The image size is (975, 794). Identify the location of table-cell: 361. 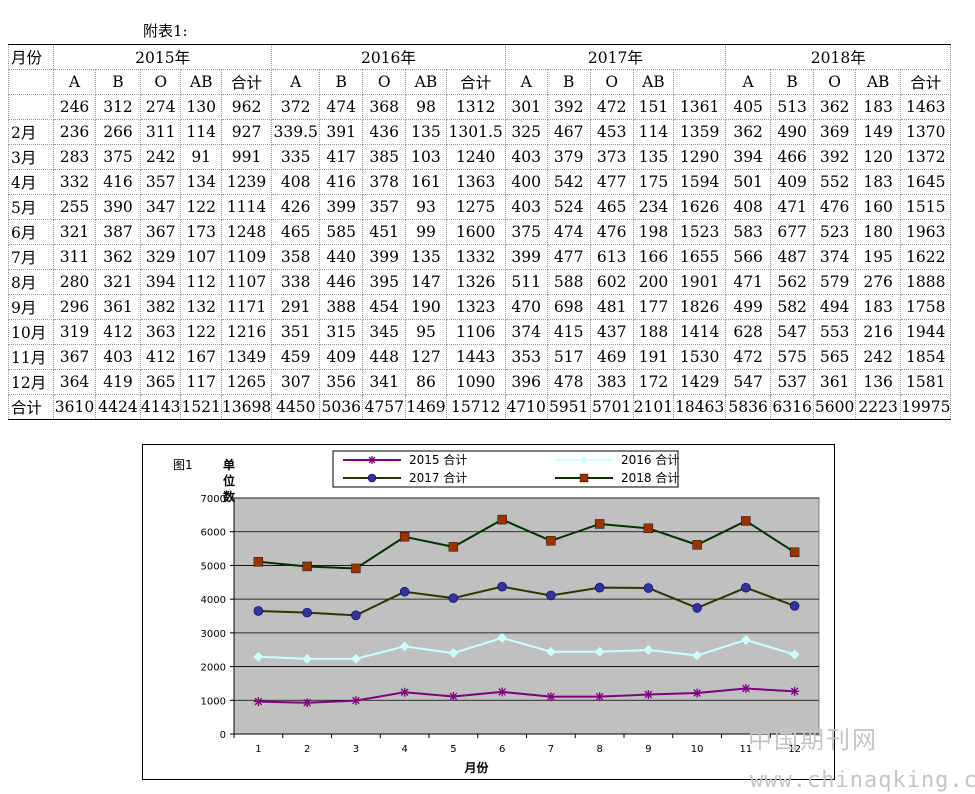
(118, 307).